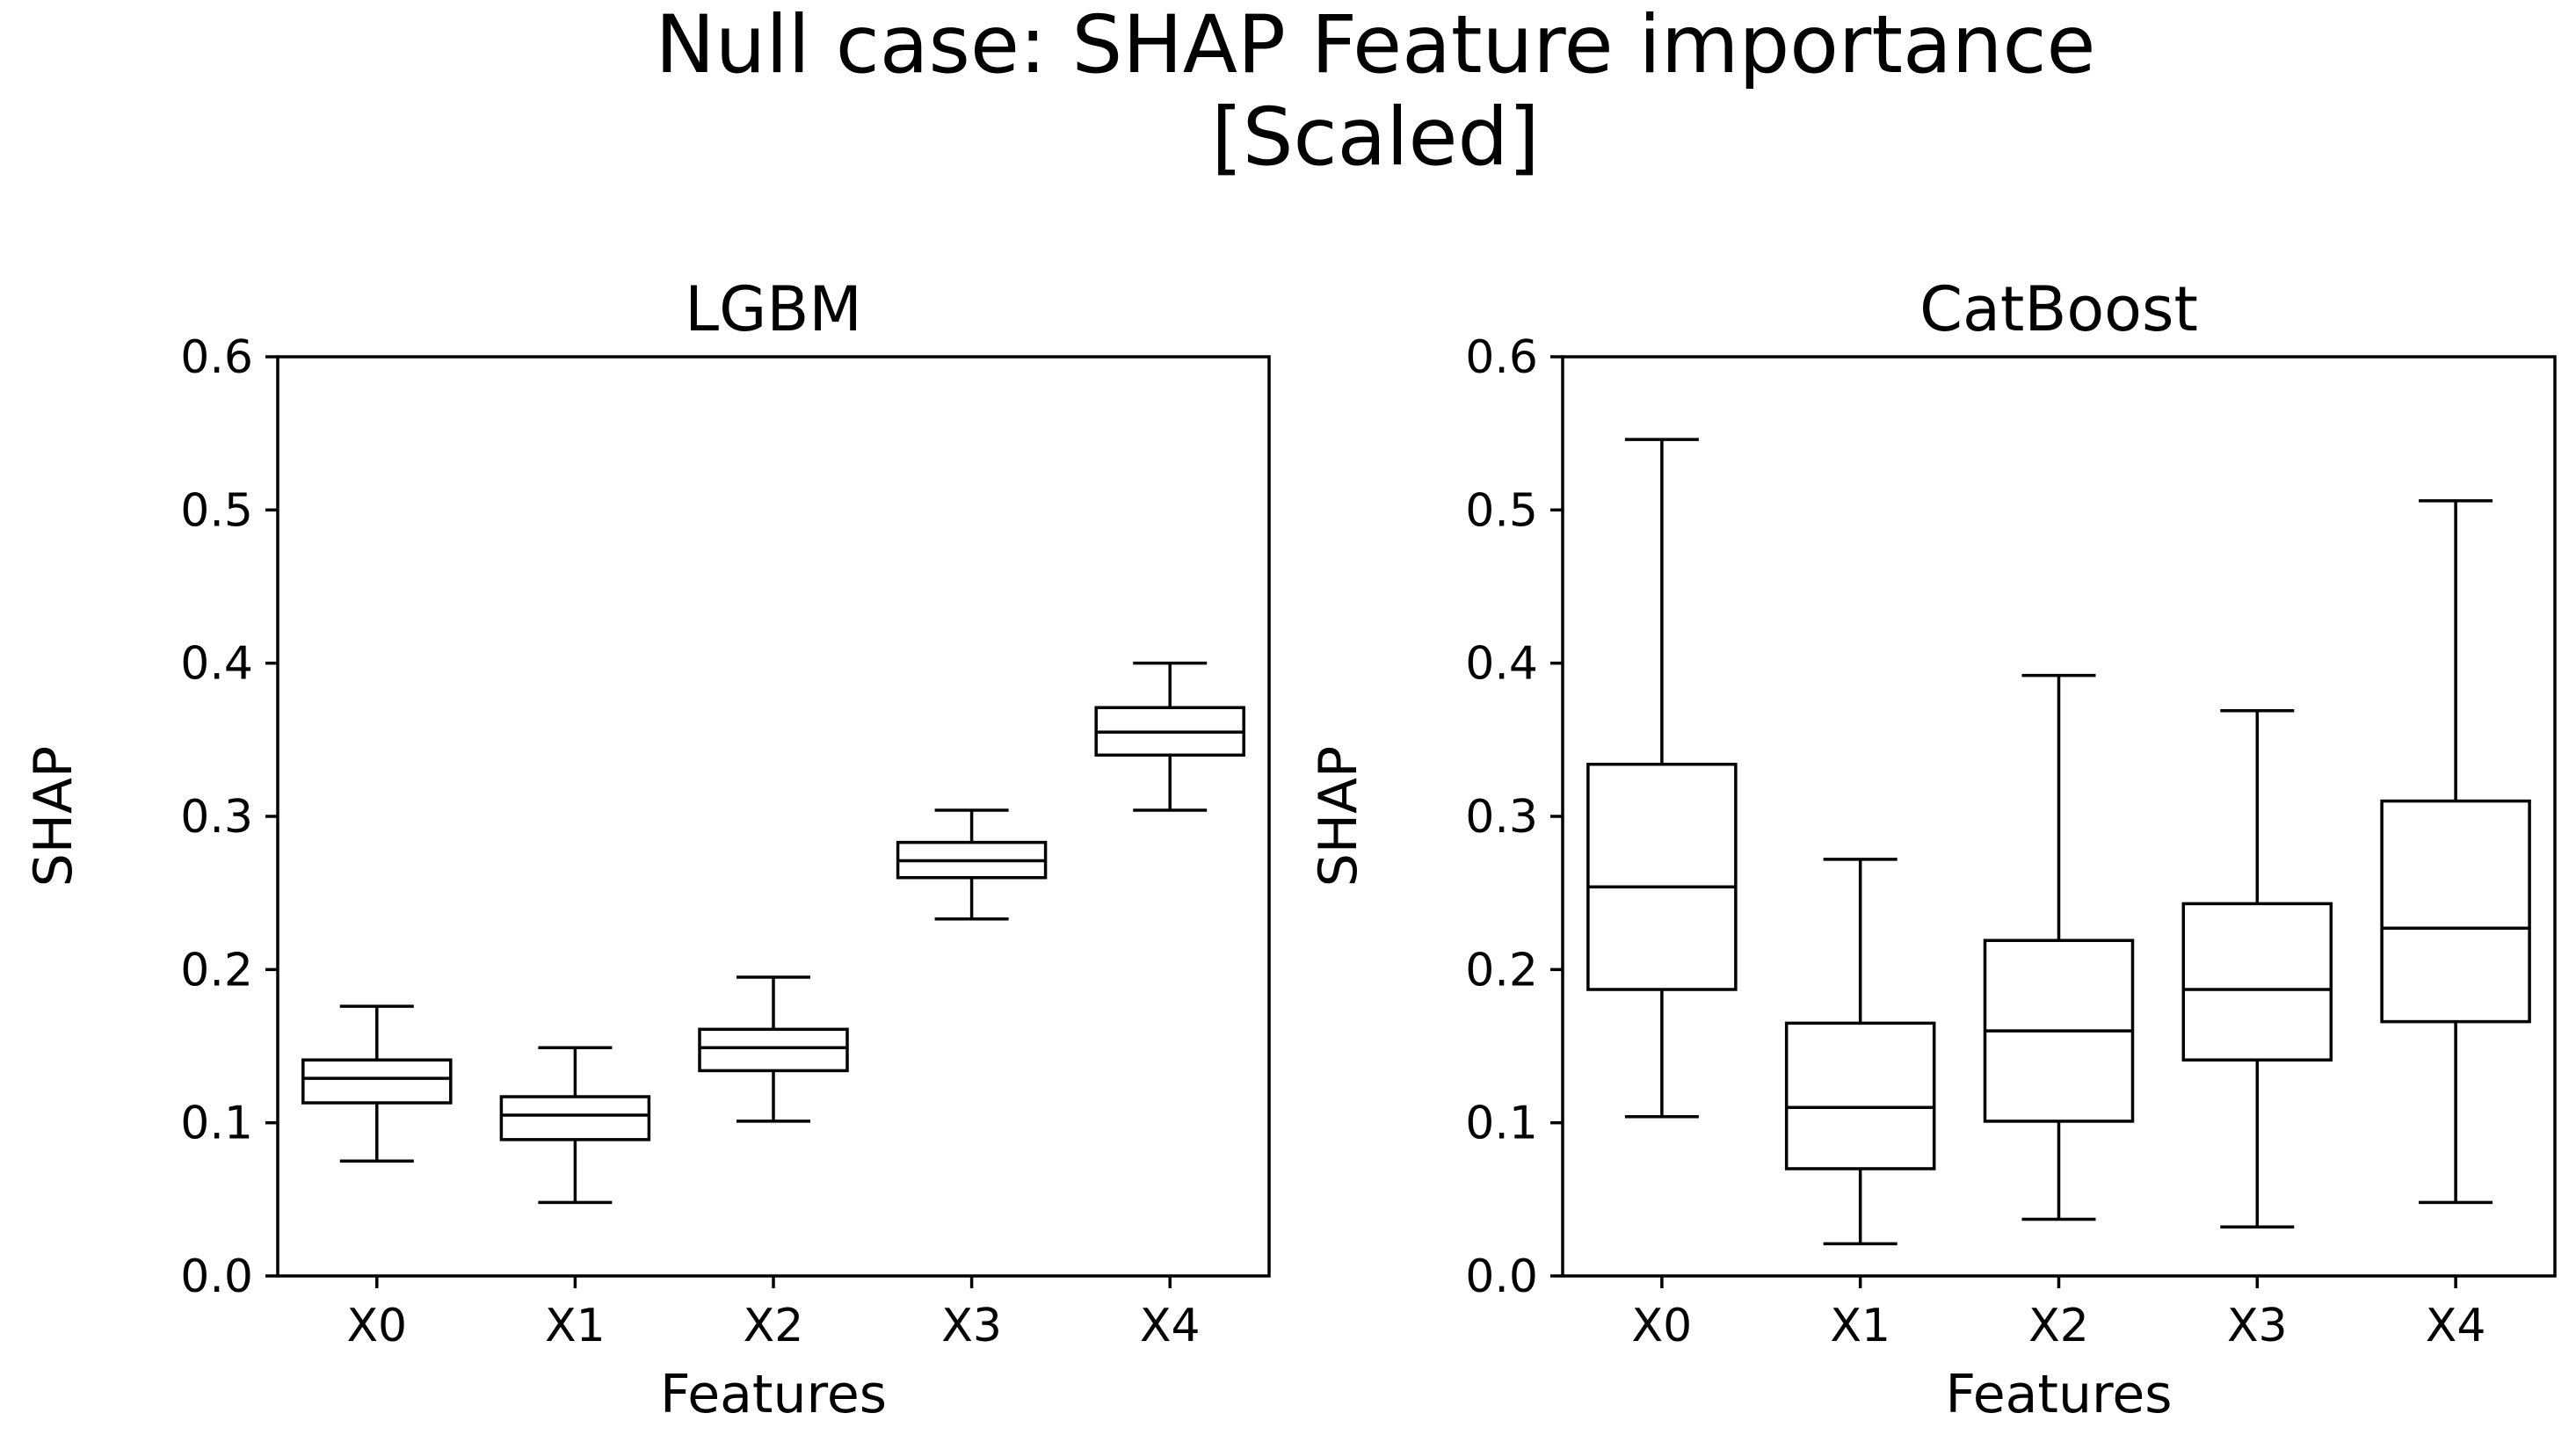 This screenshot has width=2576, height=1435. Describe the element at coordinates (1376, 45) in the screenshot. I see `figure-title-line1: Null case: SHAP Feature importance` at that location.